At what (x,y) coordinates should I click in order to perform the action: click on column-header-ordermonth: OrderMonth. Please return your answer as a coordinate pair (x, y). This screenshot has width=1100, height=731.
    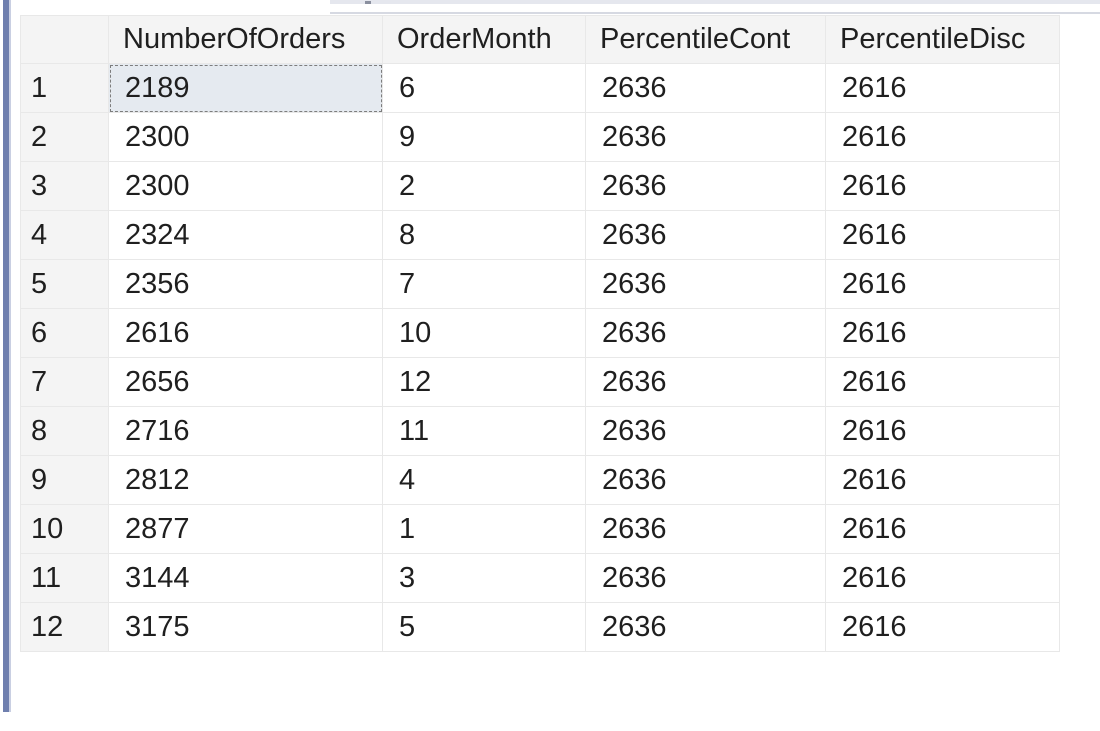
    Looking at the image, I should click on (484, 39).